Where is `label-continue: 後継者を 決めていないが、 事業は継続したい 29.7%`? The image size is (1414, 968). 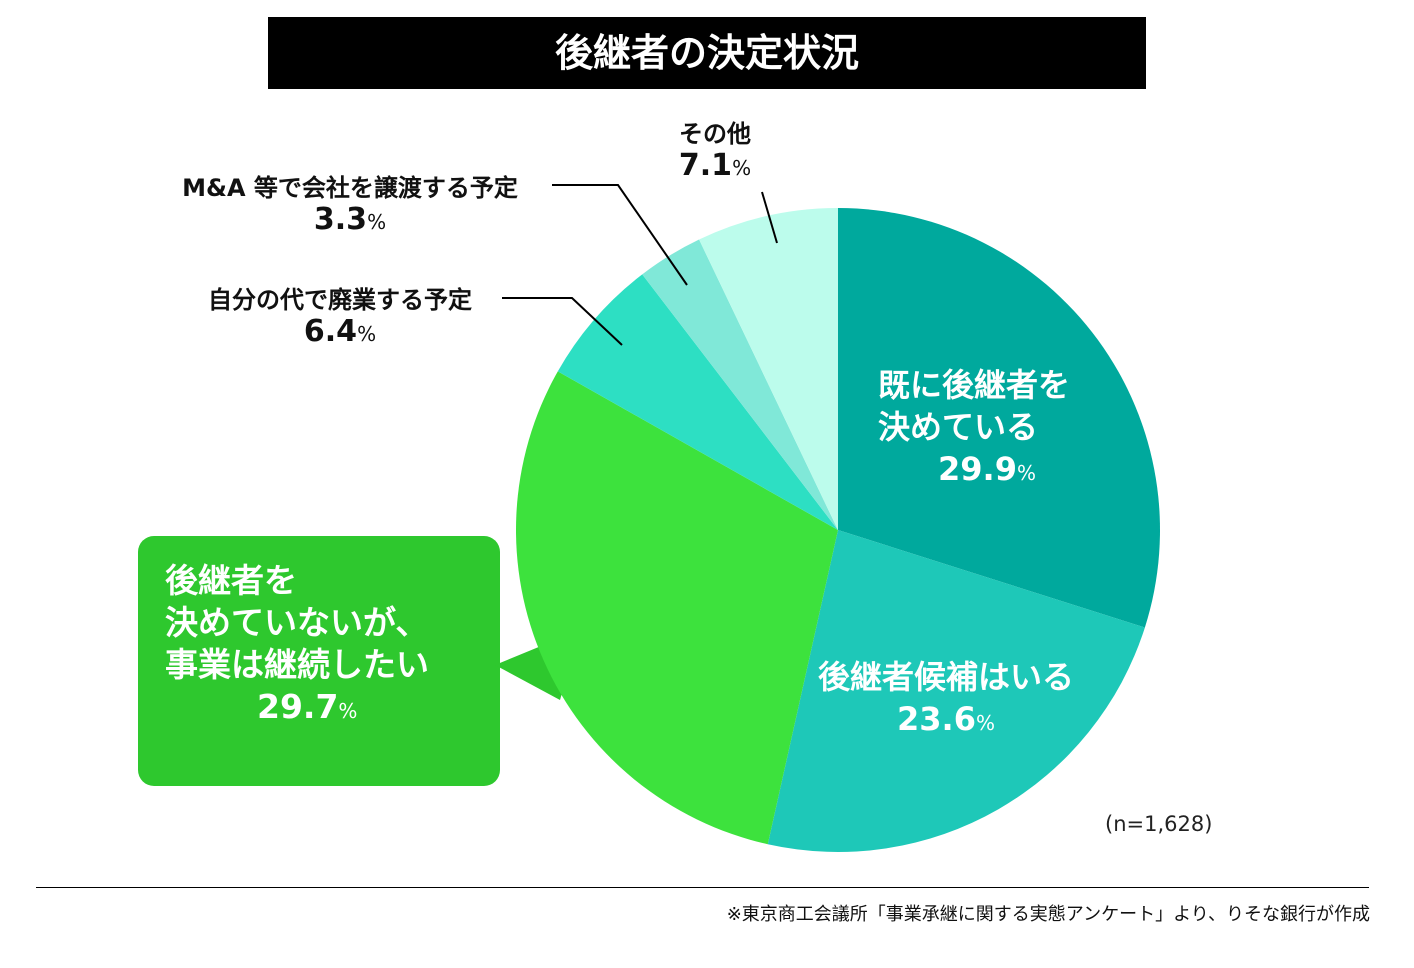
label-continue: 後継者を 決めていないが、 事業は継続したい 29.7% is located at coordinates (297, 643).